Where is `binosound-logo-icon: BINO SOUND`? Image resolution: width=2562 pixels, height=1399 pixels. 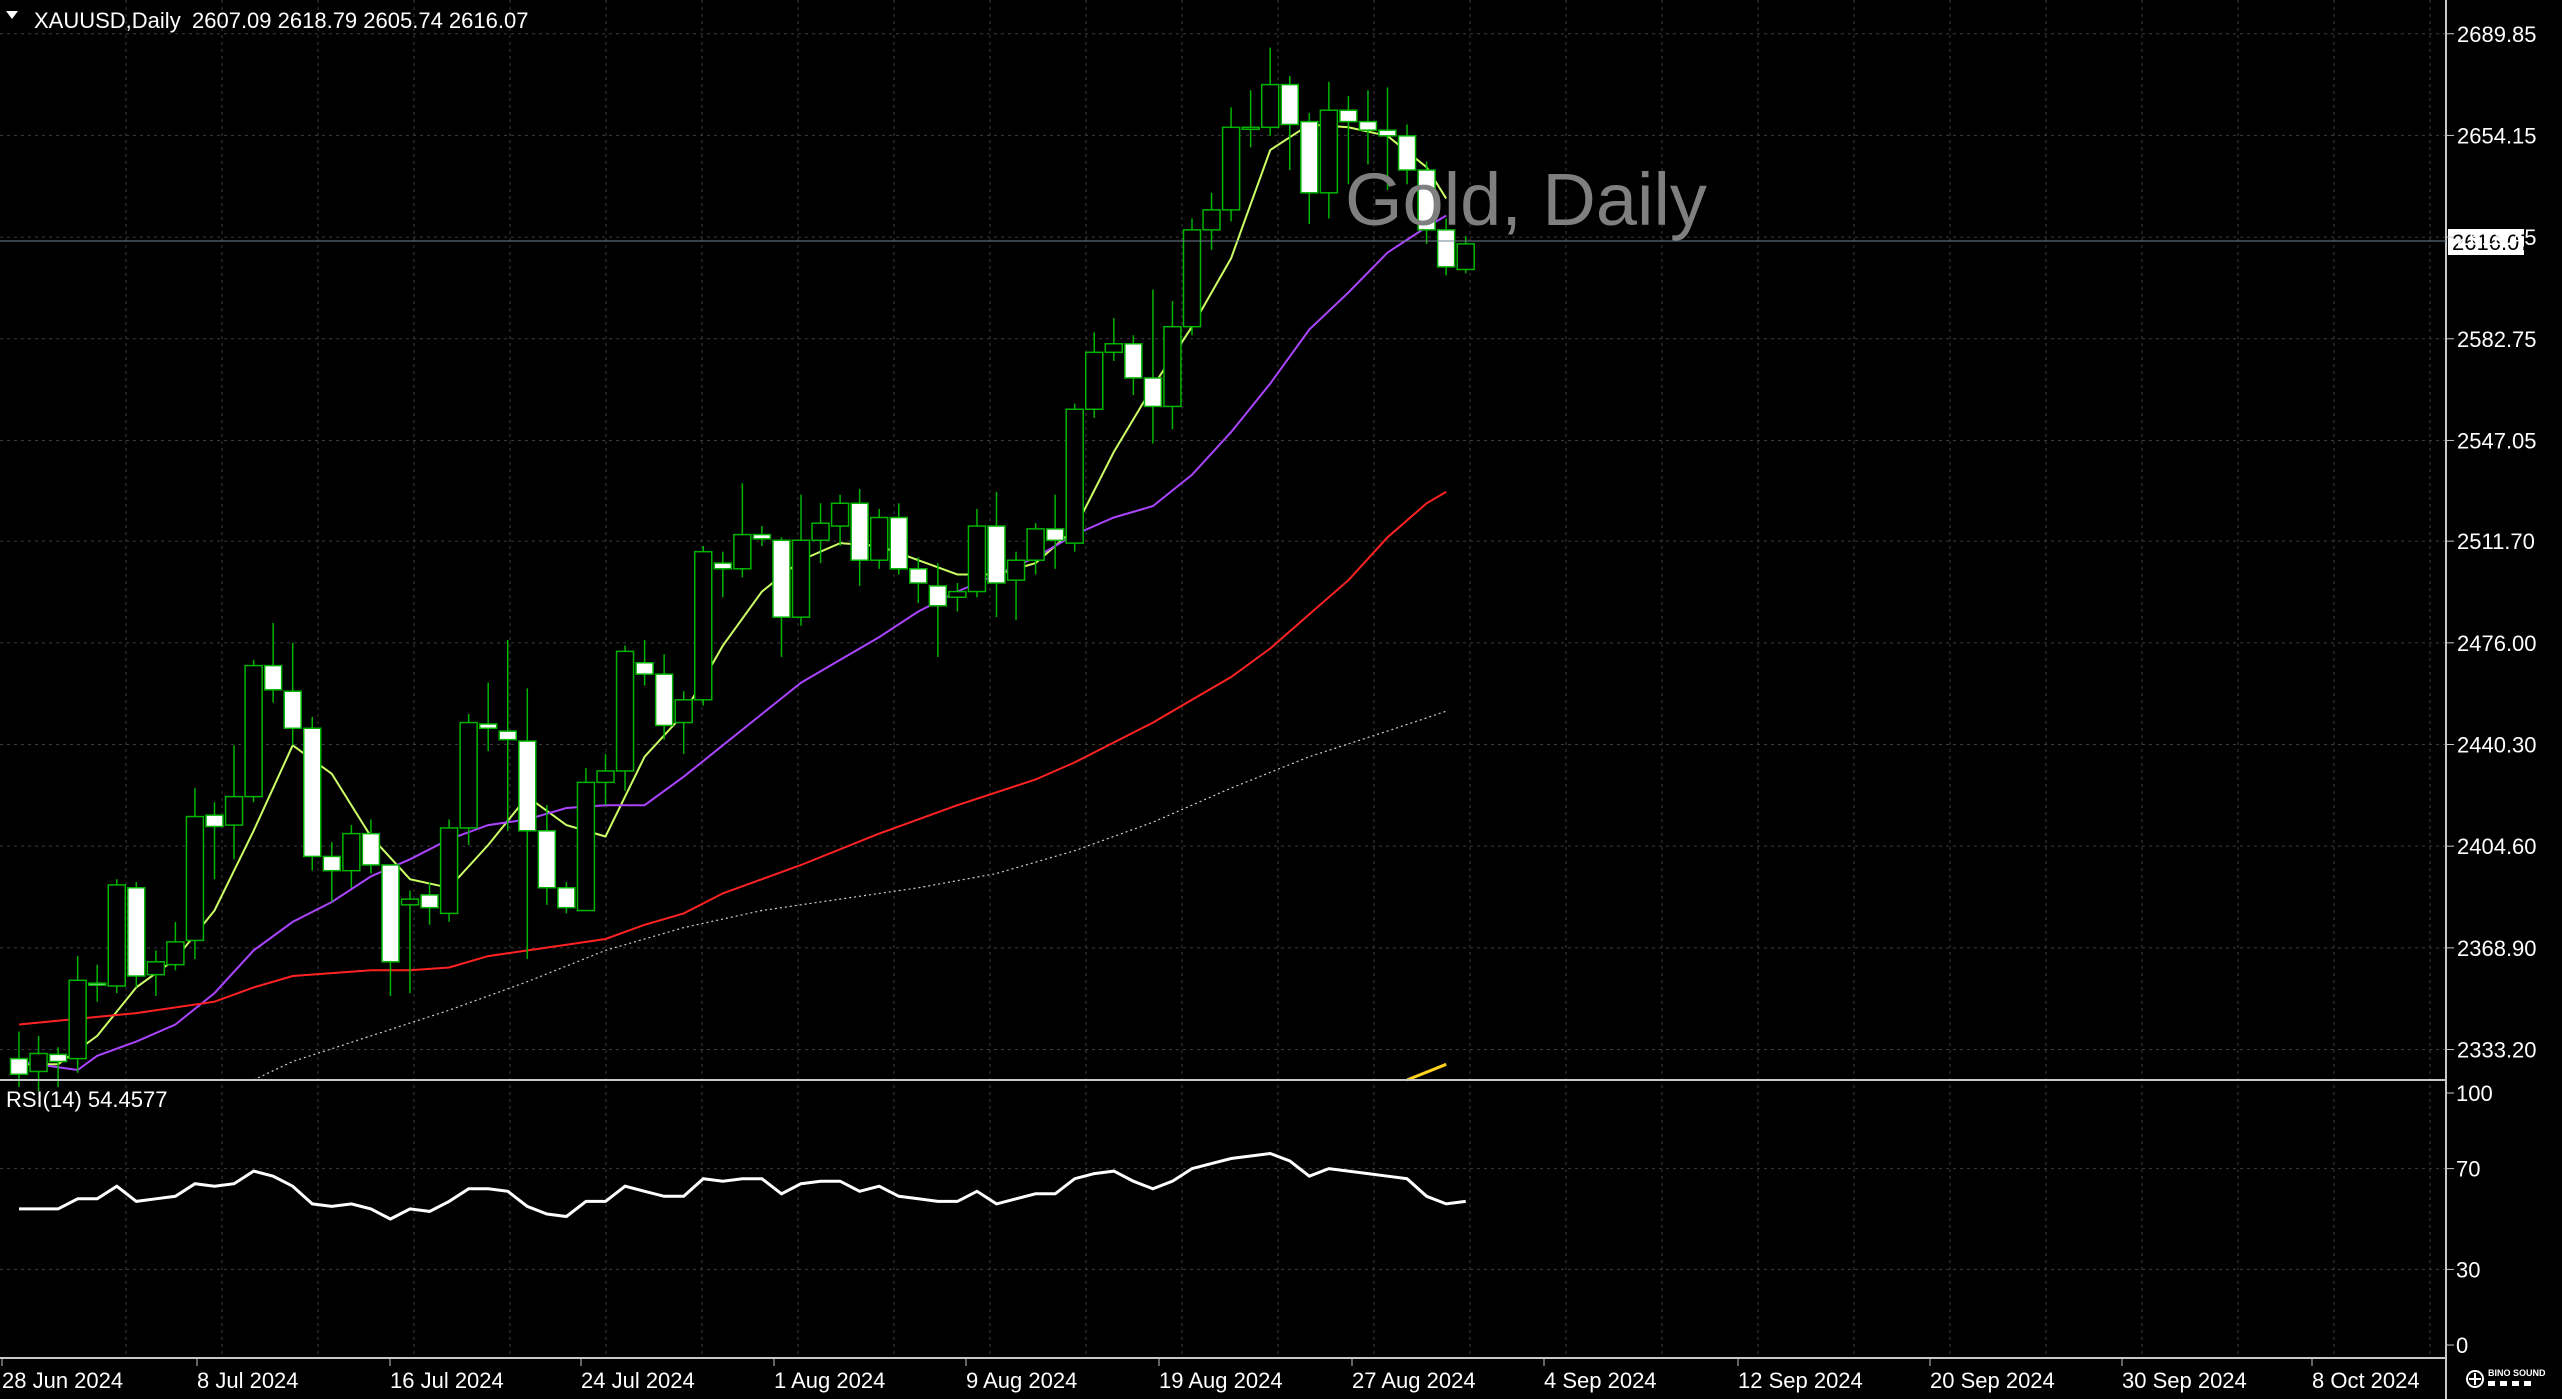 binosound-logo-icon: BINO SOUND is located at coordinates (2506, 1378).